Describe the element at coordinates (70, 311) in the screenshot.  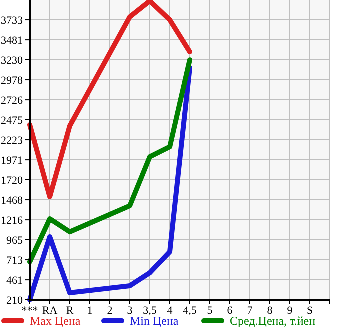
I see `x-tick-label: R` at that location.